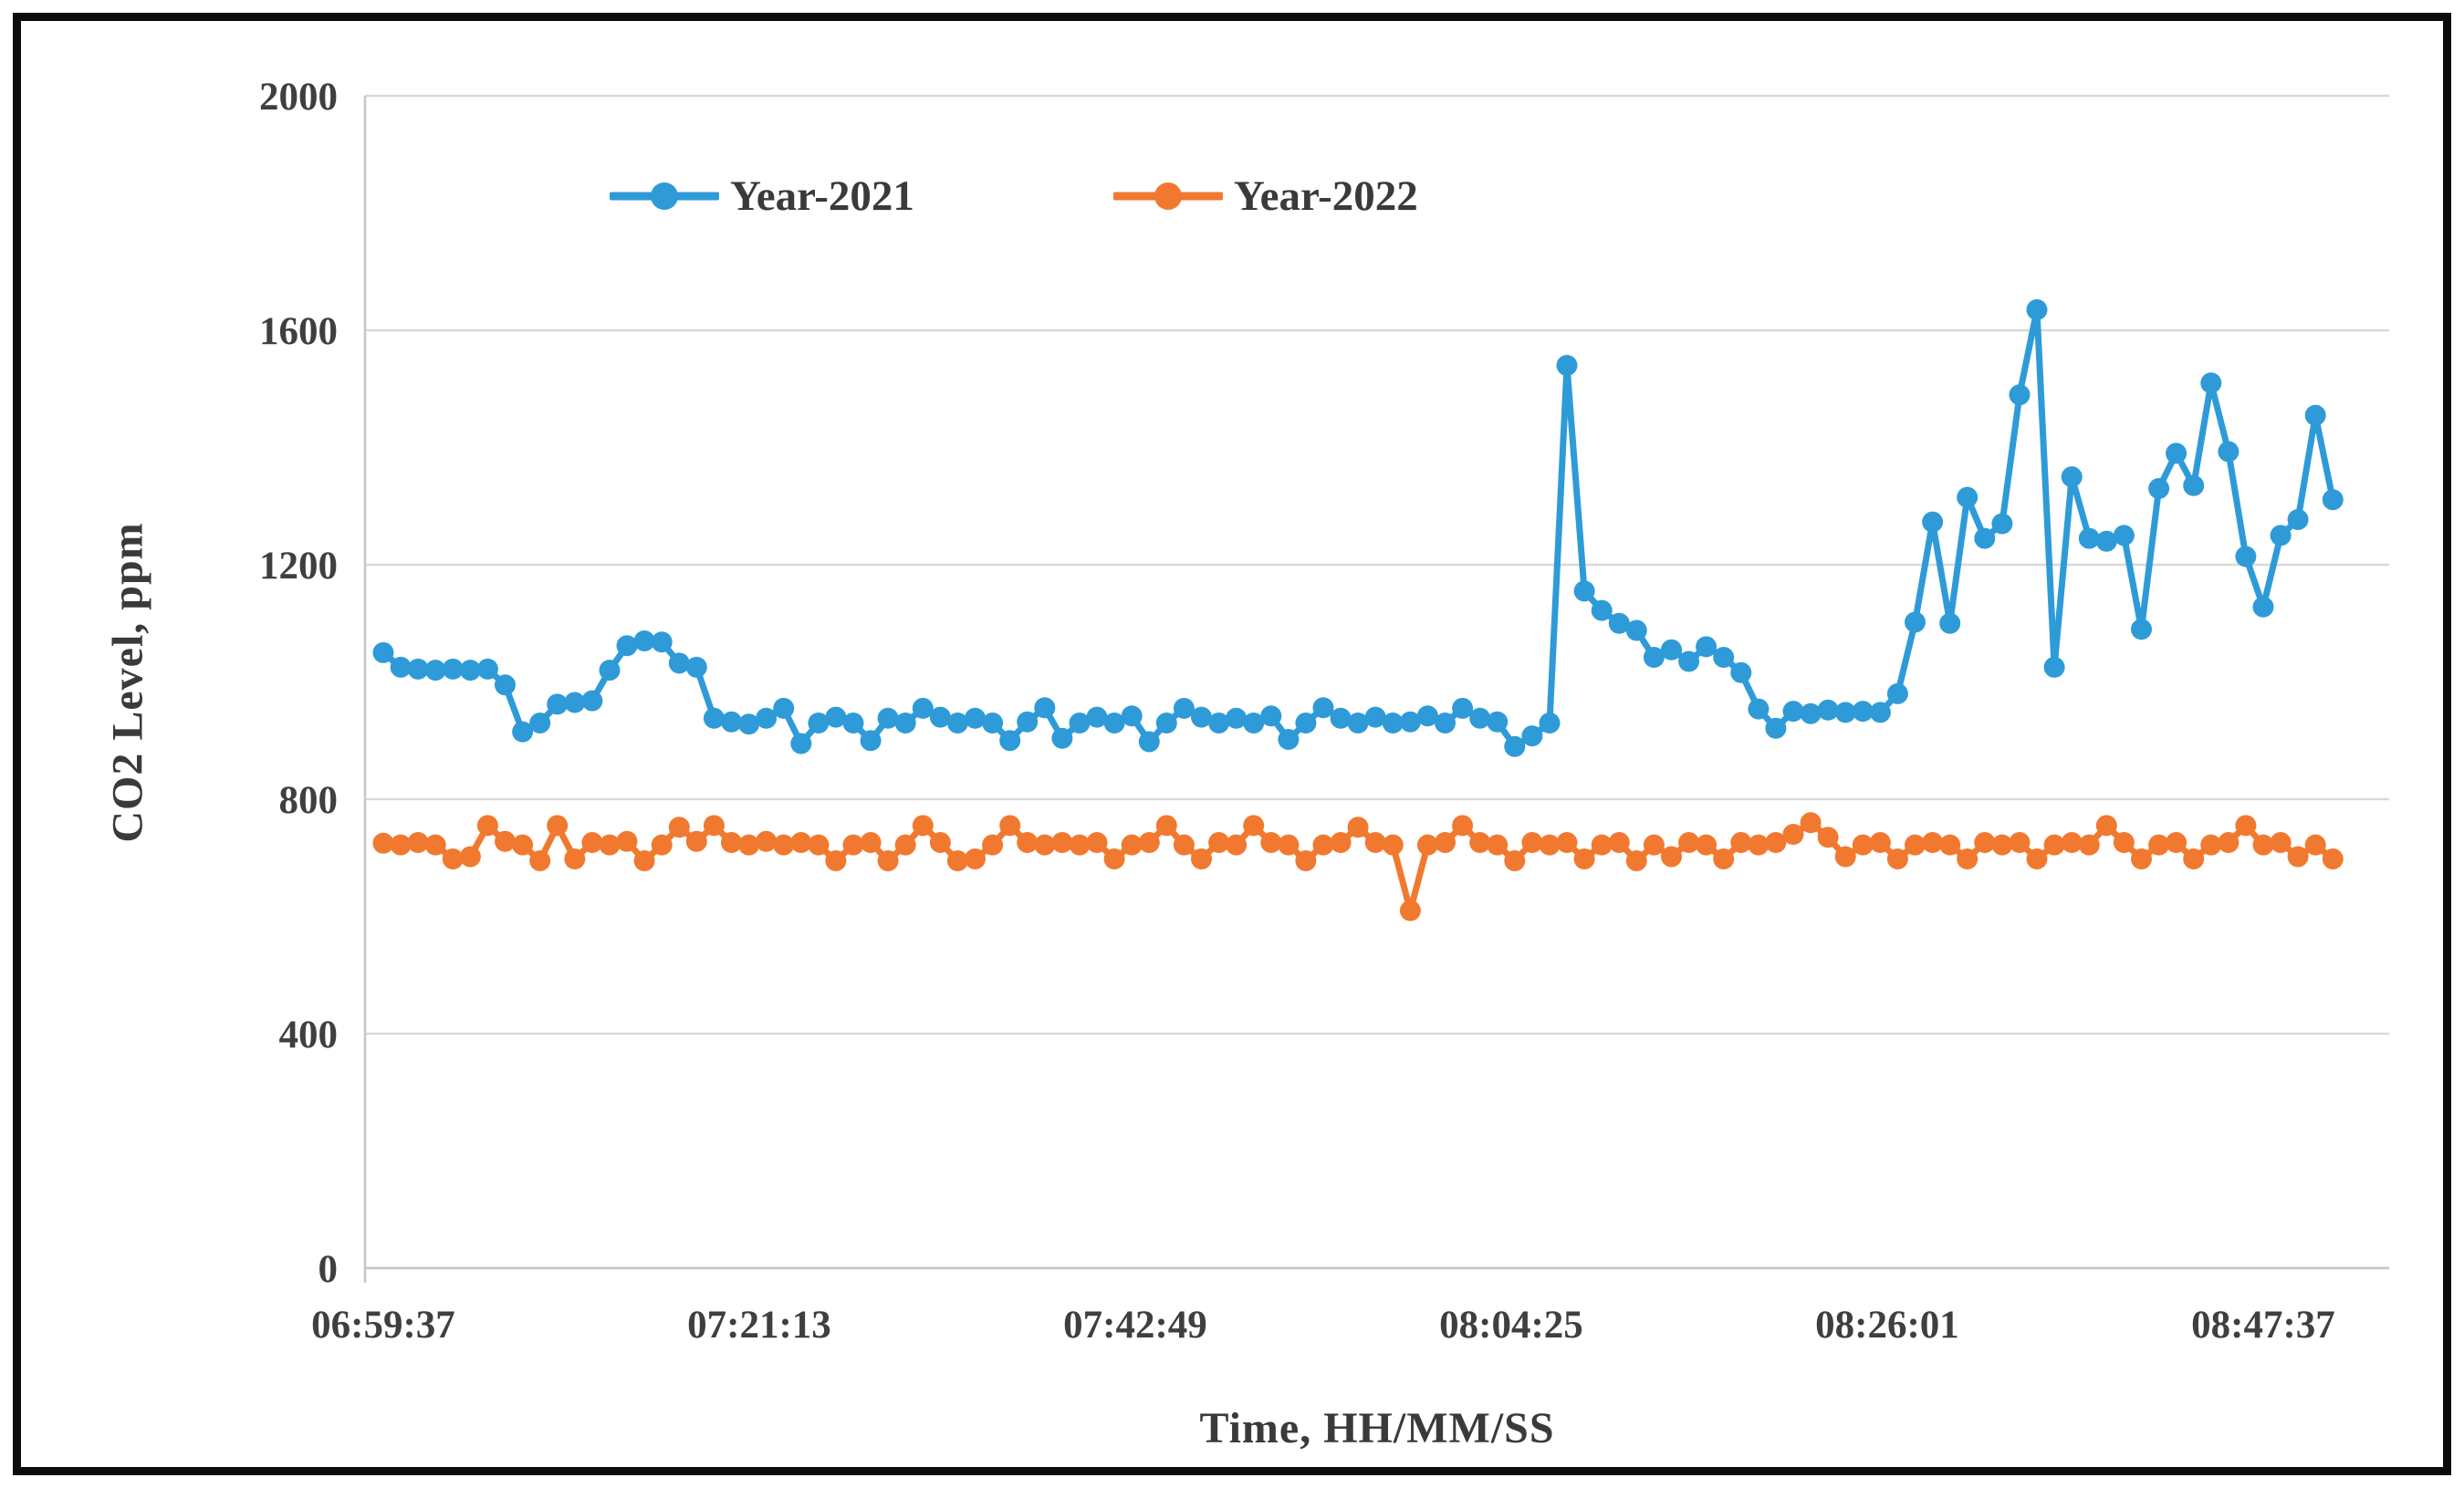 The height and width of the screenshot is (1488, 2464). Describe the element at coordinates (664, 196) in the screenshot. I see `year-2021-legend-dot` at that location.